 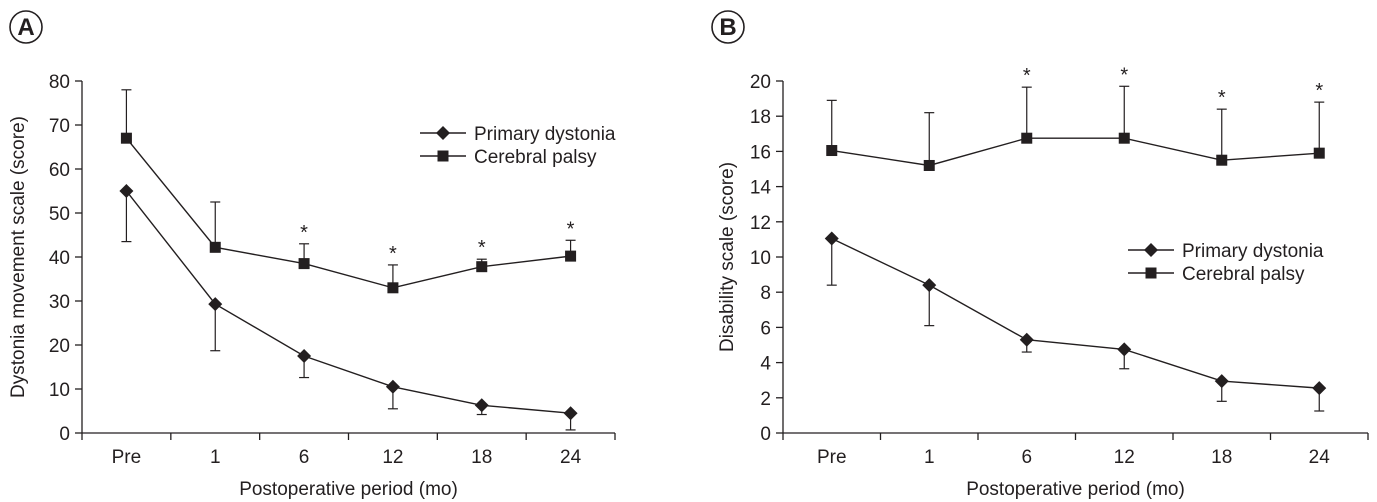 I want to click on series-diamond, so click(x=1075, y=321).